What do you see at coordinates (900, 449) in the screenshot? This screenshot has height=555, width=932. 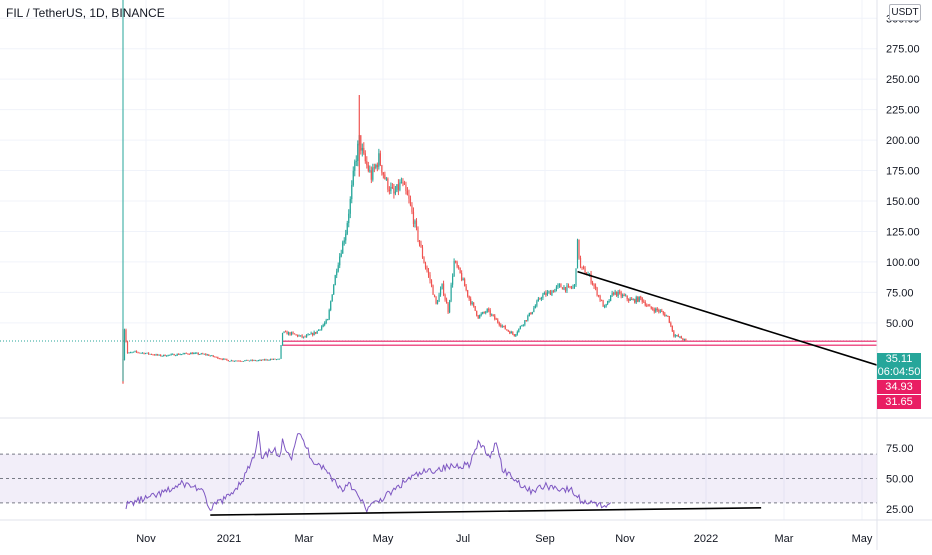 I see `rsi-axis-label: 75.00` at bounding box center [900, 449].